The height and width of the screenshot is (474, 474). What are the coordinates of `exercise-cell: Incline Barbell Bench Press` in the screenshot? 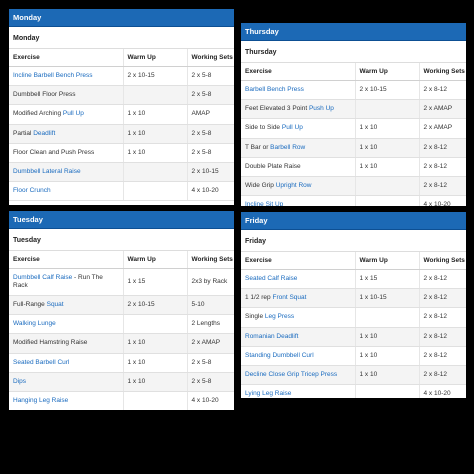 It's located at (66, 76).